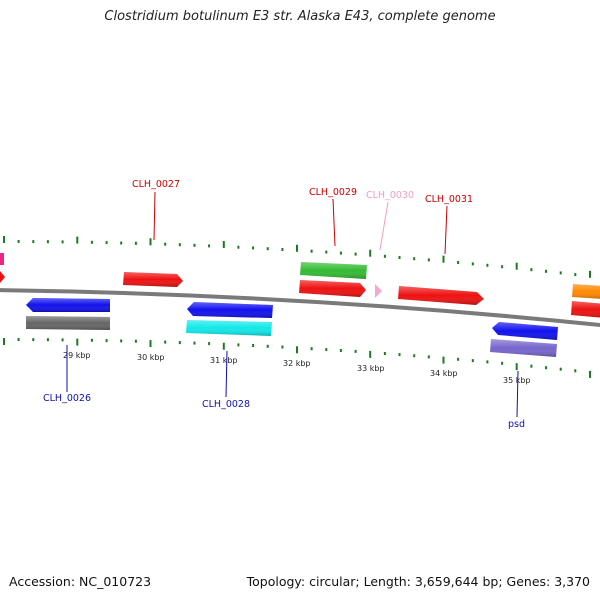 The width and height of the screenshot is (600, 600). What do you see at coordinates (523, 348) in the screenshot?
I see `feature-psd` at bounding box center [523, 348].